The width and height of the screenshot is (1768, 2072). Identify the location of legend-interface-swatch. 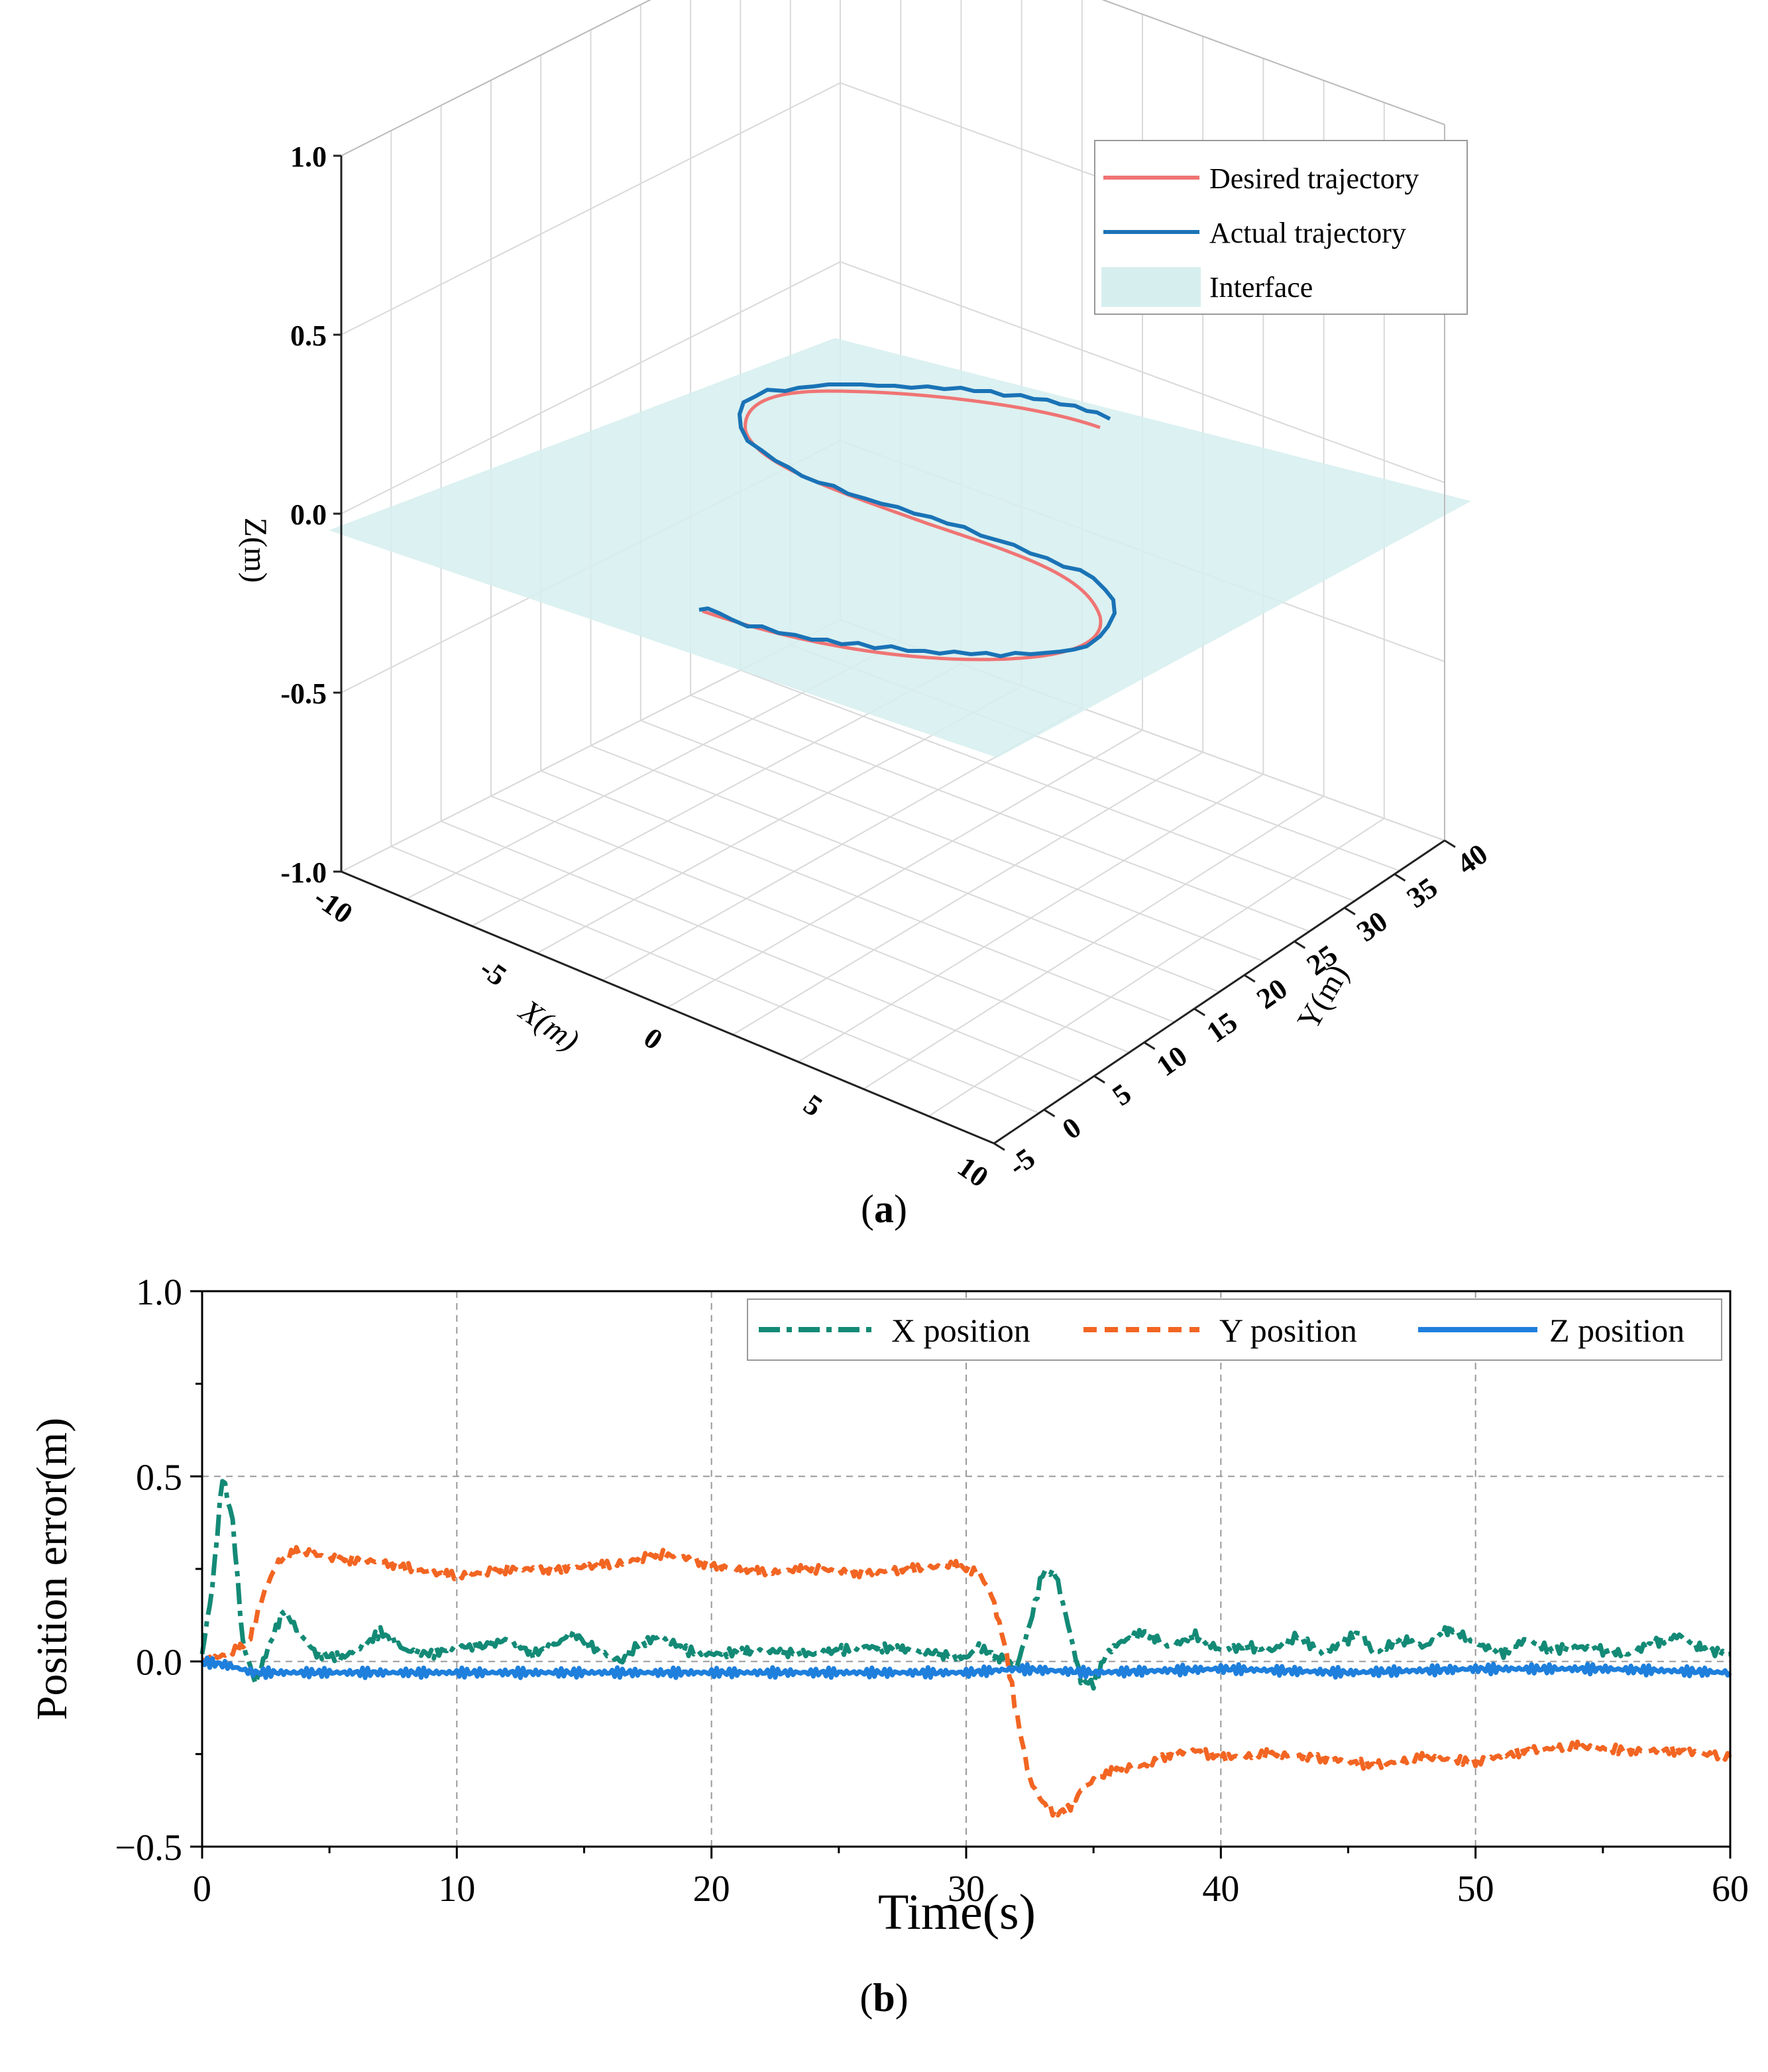
(1151, 287).